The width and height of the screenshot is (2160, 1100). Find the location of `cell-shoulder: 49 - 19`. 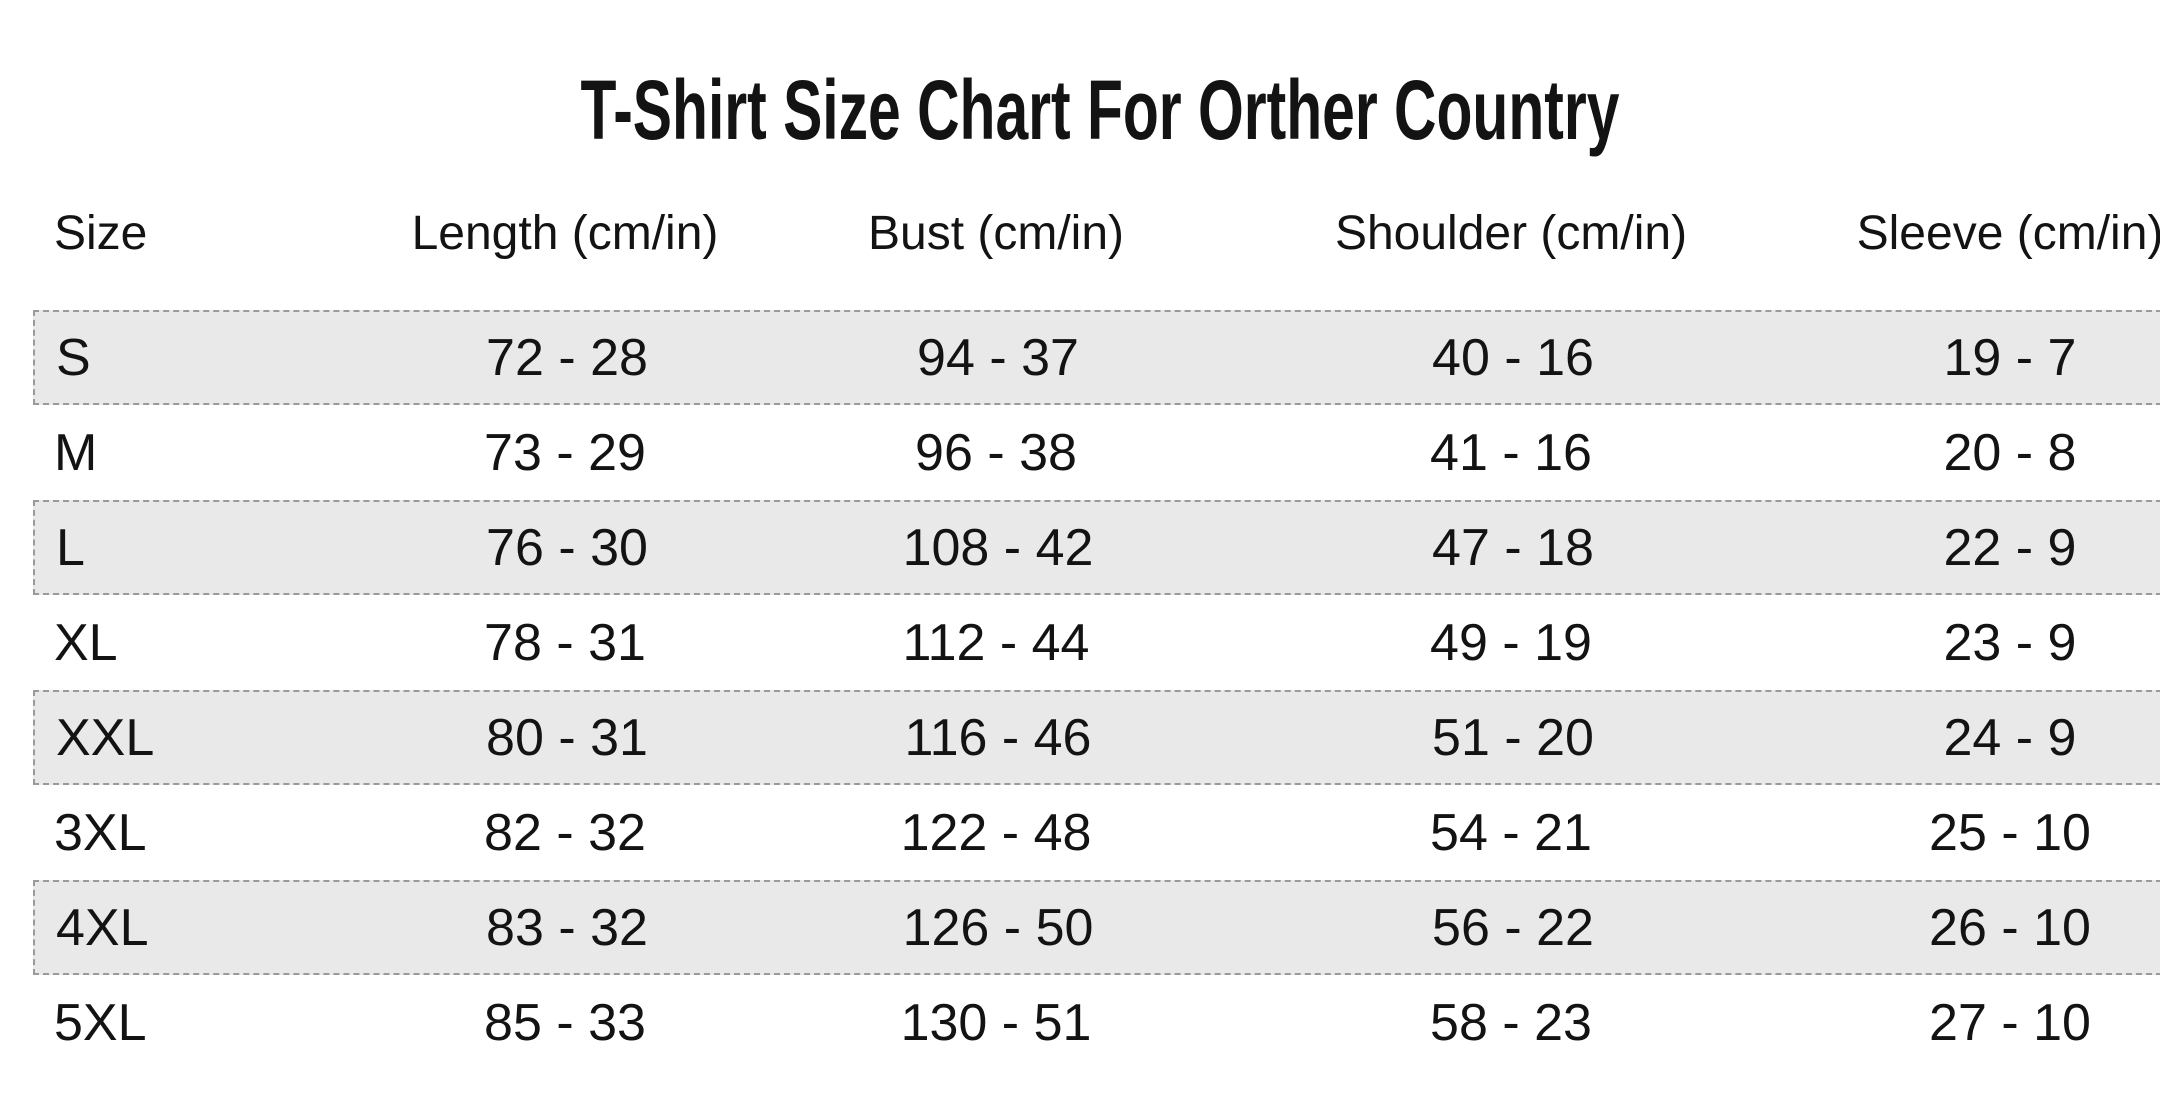

cell-shoulder: 49 - 19 is located at coordinates (1511, 642).